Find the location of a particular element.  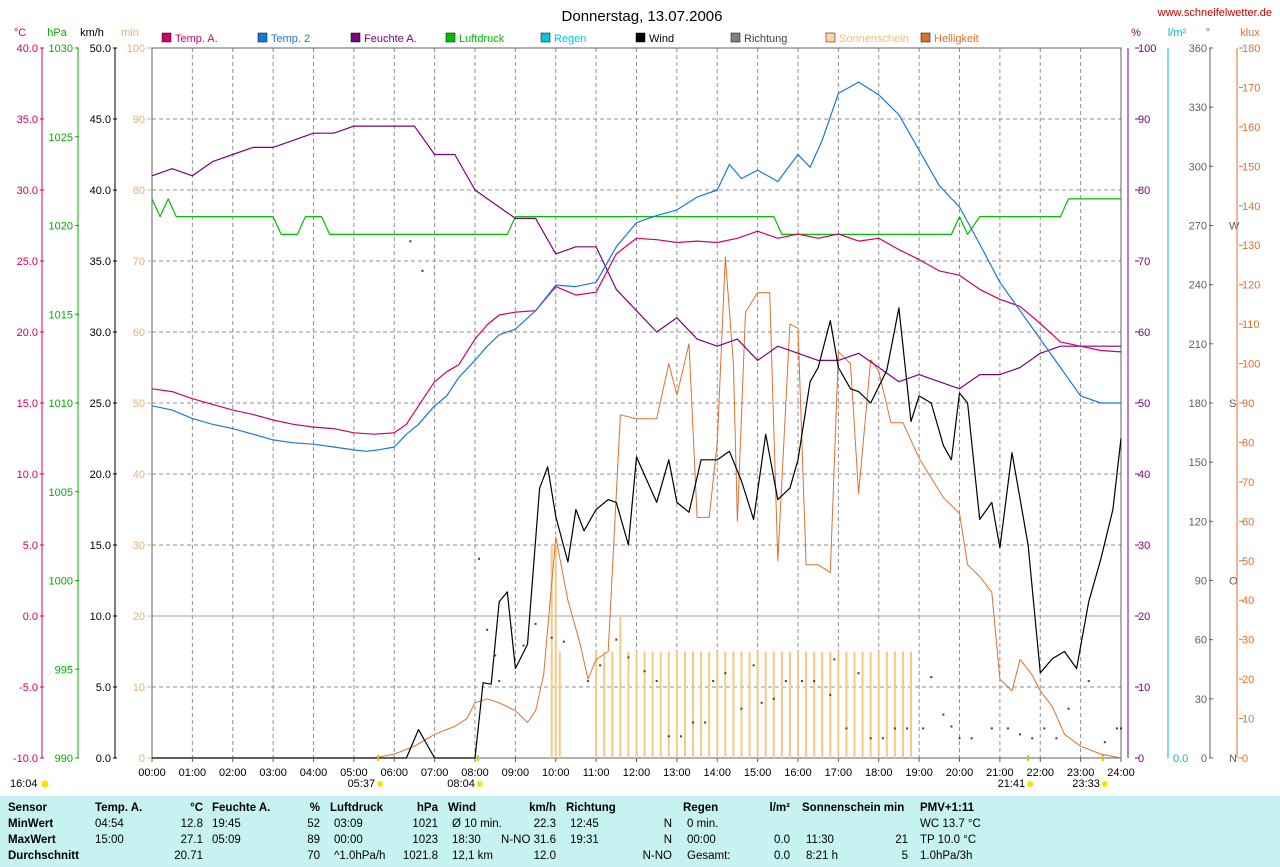

light-axis-tick-label: 20 is located at coordinates (1248, 680).